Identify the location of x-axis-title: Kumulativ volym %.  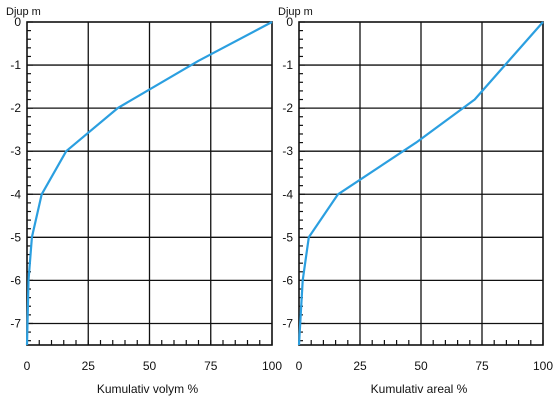
(148, 389).